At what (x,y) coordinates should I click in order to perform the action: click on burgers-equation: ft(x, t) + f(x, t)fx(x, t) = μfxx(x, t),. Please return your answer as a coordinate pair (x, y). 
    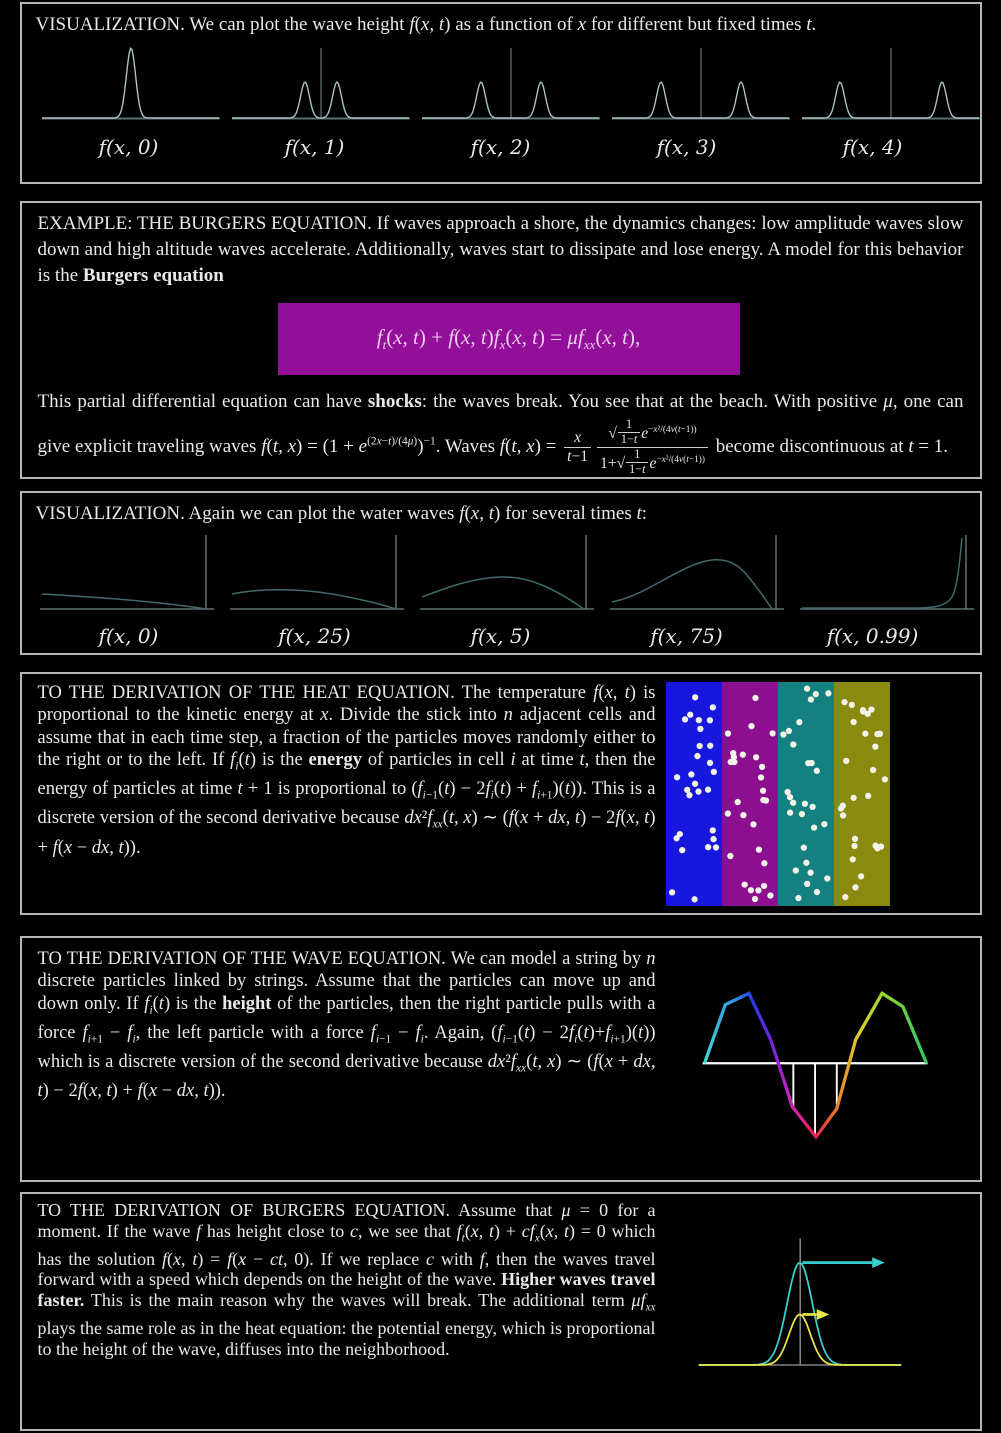
    Looking at the image, I should click on (508, 338).